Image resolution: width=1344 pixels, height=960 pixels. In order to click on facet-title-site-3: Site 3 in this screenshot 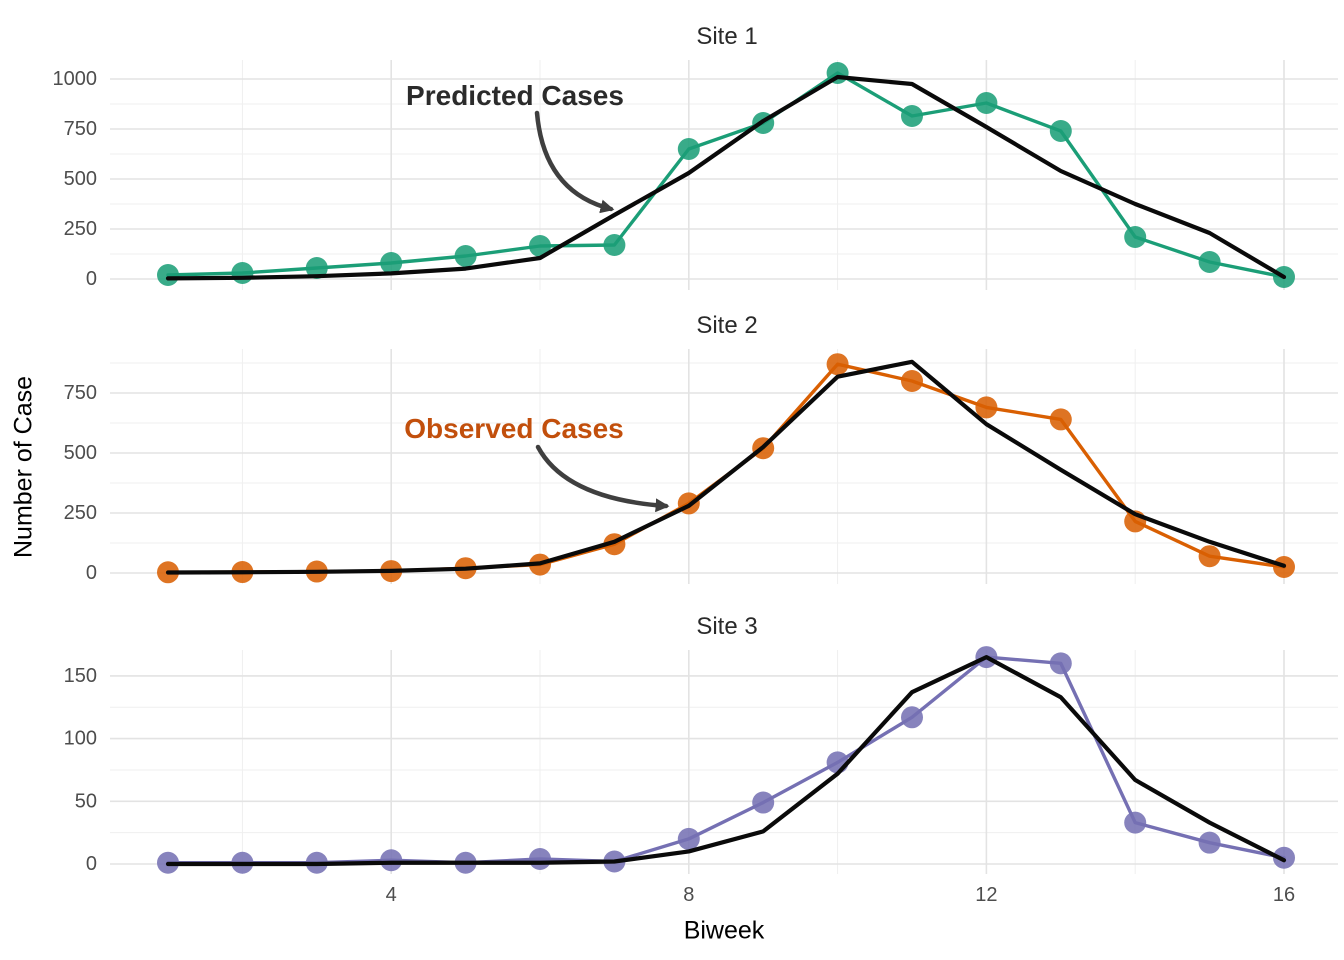, I will do `click(727, 626)`.